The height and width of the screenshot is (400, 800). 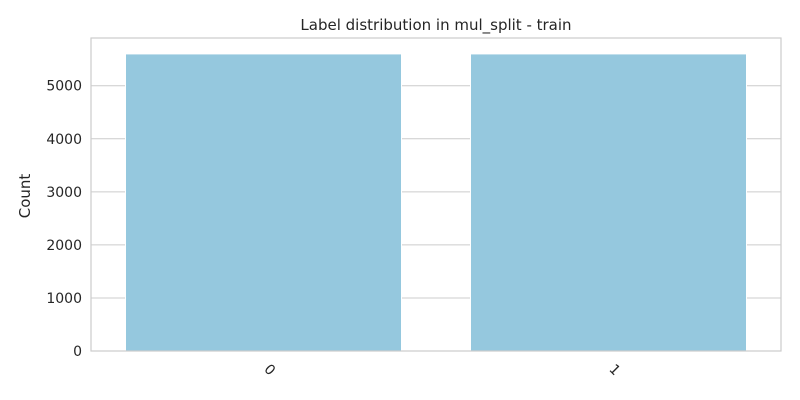 I want to click on y-tick-label: 0, so click(x=77, y=352).